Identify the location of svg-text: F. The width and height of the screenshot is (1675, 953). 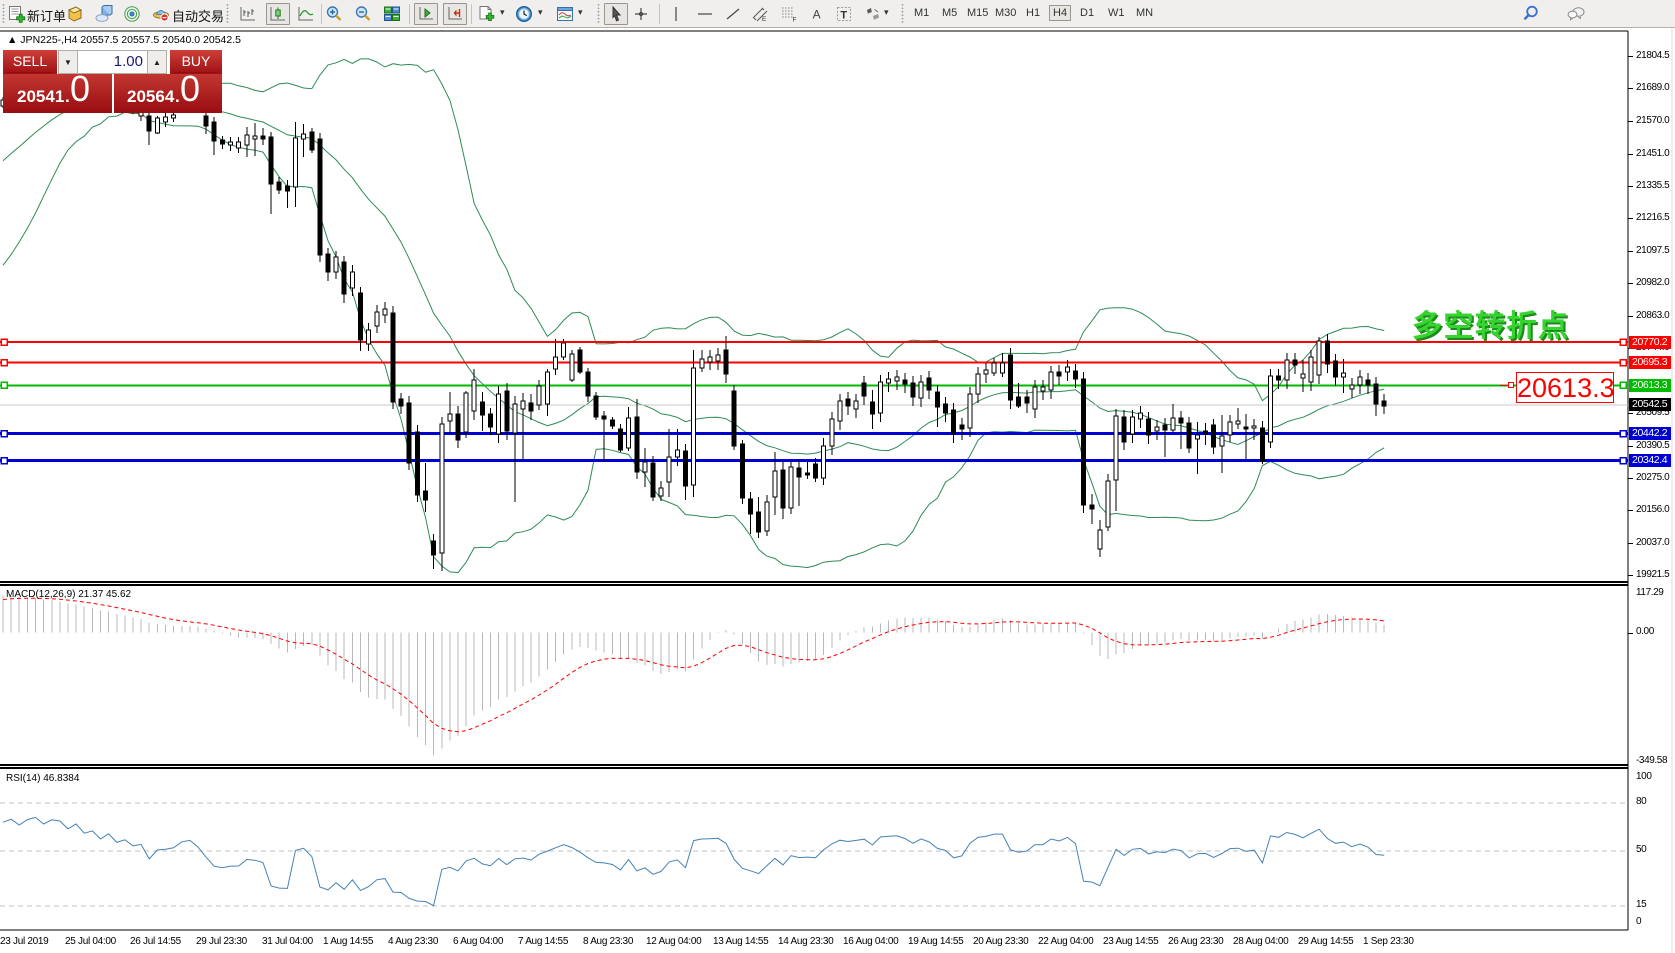
(795, 20).